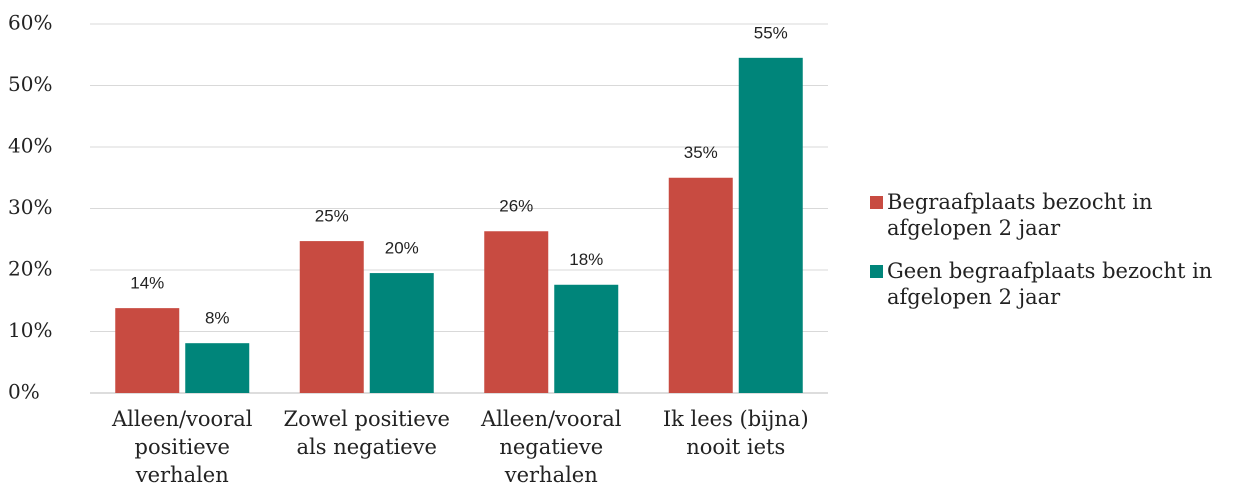  Describe the element at coordinates (1019, 215) in the screenshot. I see `legend-label: Begraafplaats bezocht in afgelopen 2 jaar` at that location.